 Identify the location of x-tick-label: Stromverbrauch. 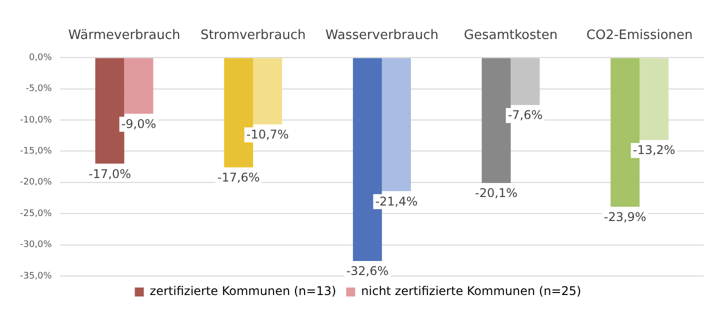
(253, 36).